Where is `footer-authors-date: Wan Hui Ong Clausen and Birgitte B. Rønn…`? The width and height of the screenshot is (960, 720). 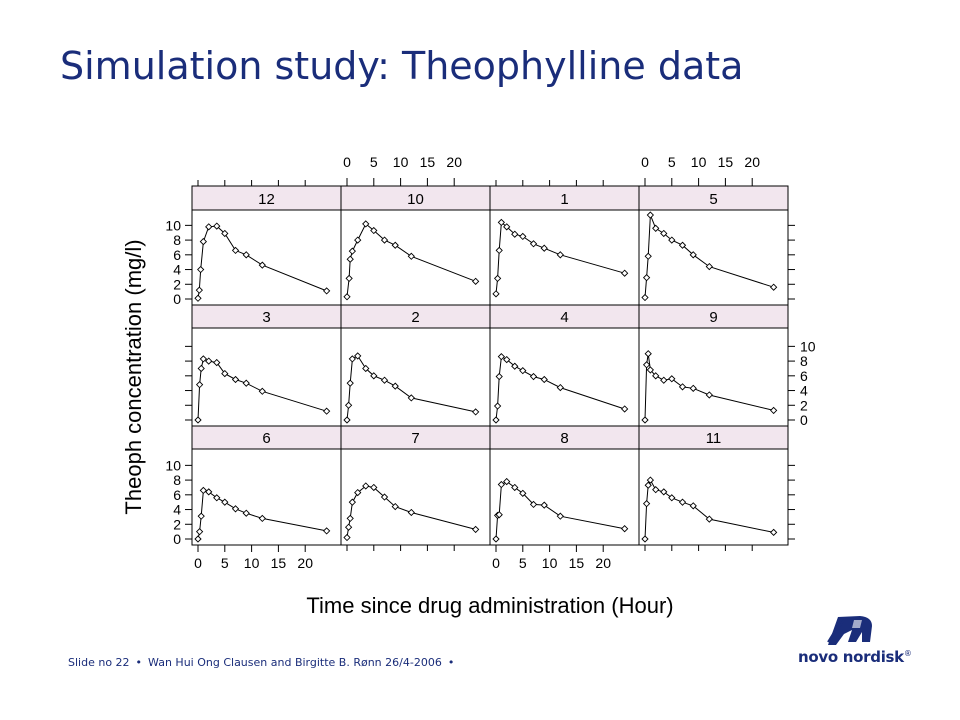
footer-authors-date: Wan Hui Ong Clausen and Birgitte B. Rønn… is located at coordinates (295, 662).